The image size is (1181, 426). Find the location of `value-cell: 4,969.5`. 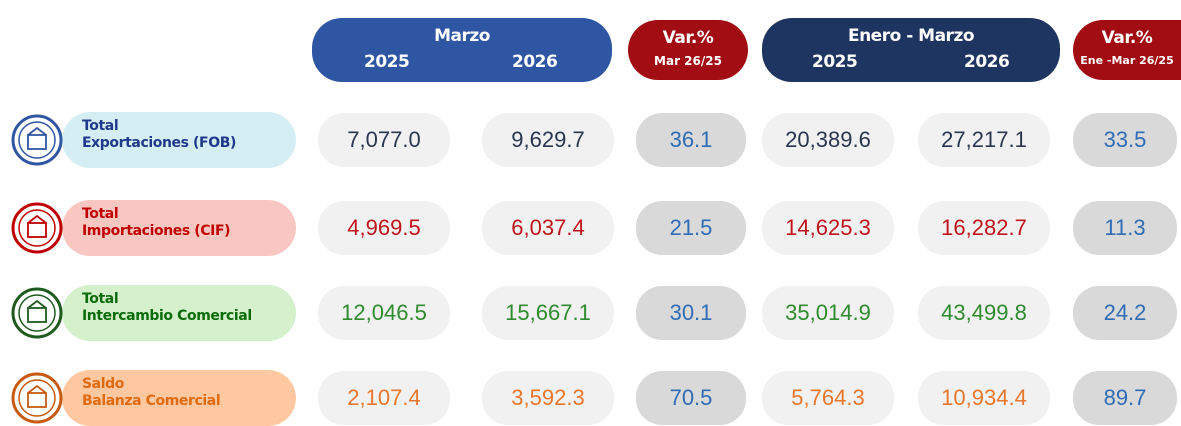

value-cell: 4,969.5 is located at coordinates (384, 228).